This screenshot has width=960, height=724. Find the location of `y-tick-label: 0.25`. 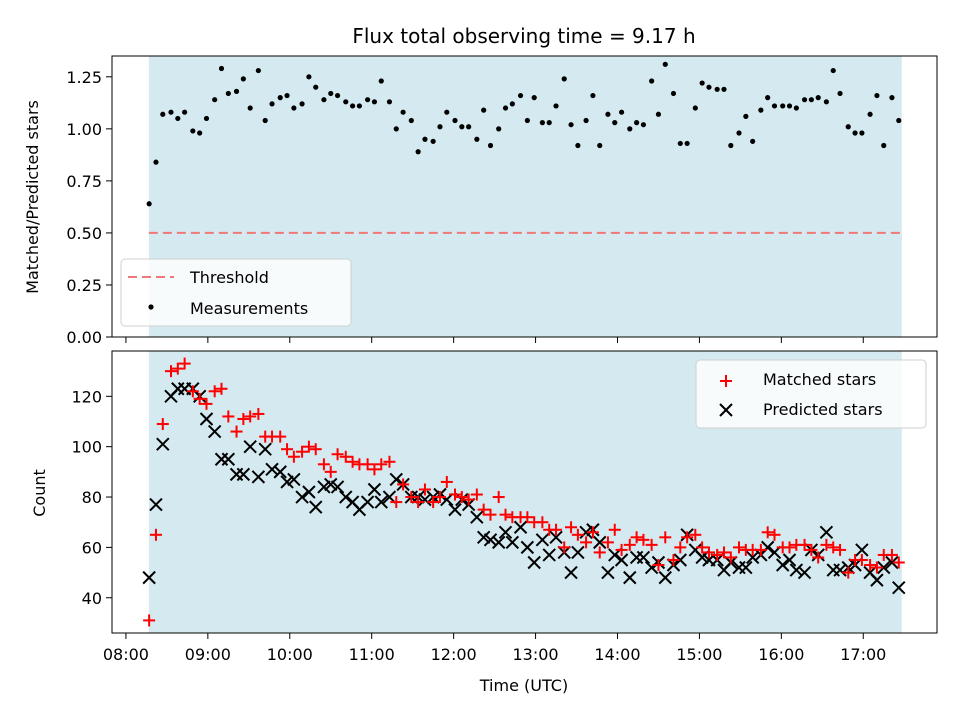

y-tick-label: 0.25 is located at coordinates (84, 285).